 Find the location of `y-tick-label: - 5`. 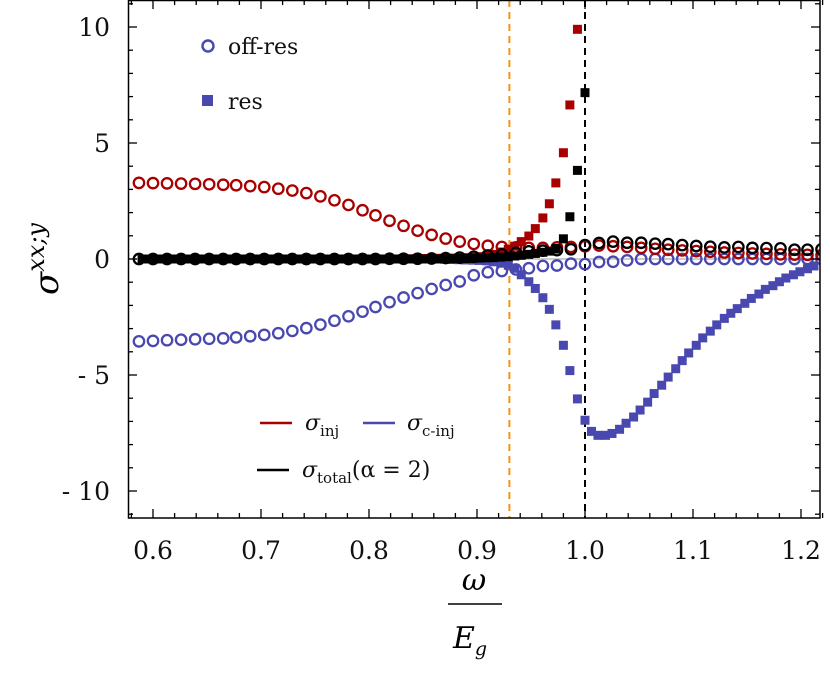

y-tick-label: - 5 is located at coordinates (94, 375).